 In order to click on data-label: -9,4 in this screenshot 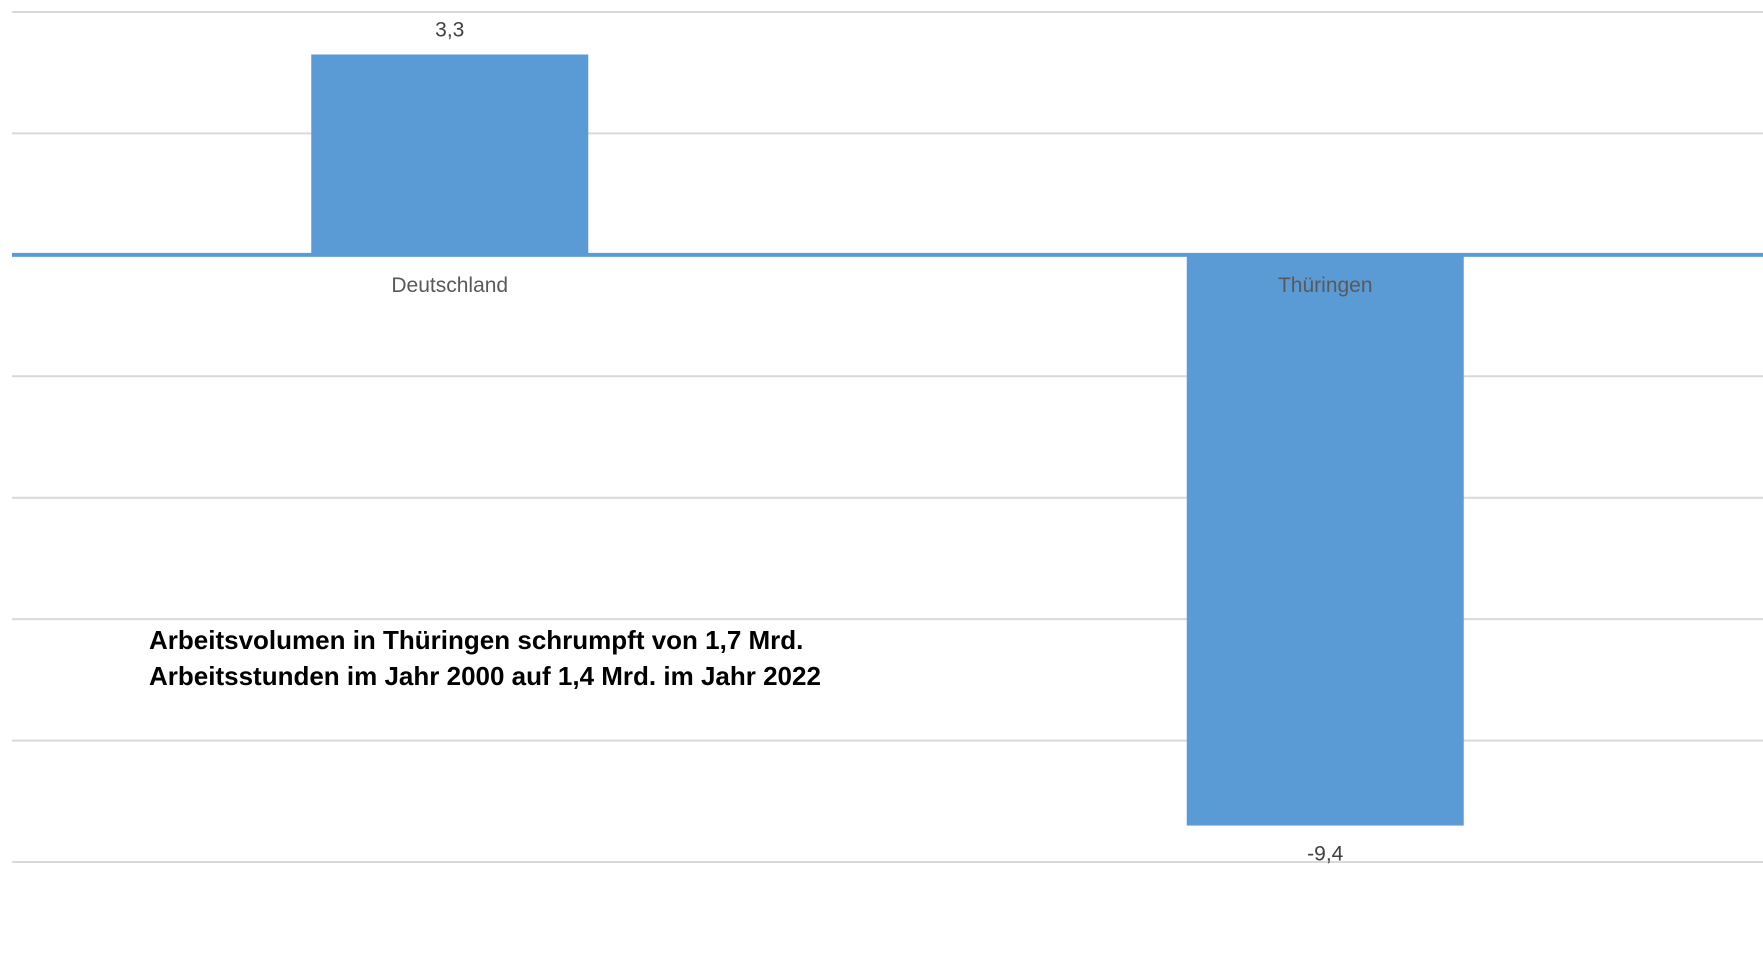, I will do `click(1325, 854)`.